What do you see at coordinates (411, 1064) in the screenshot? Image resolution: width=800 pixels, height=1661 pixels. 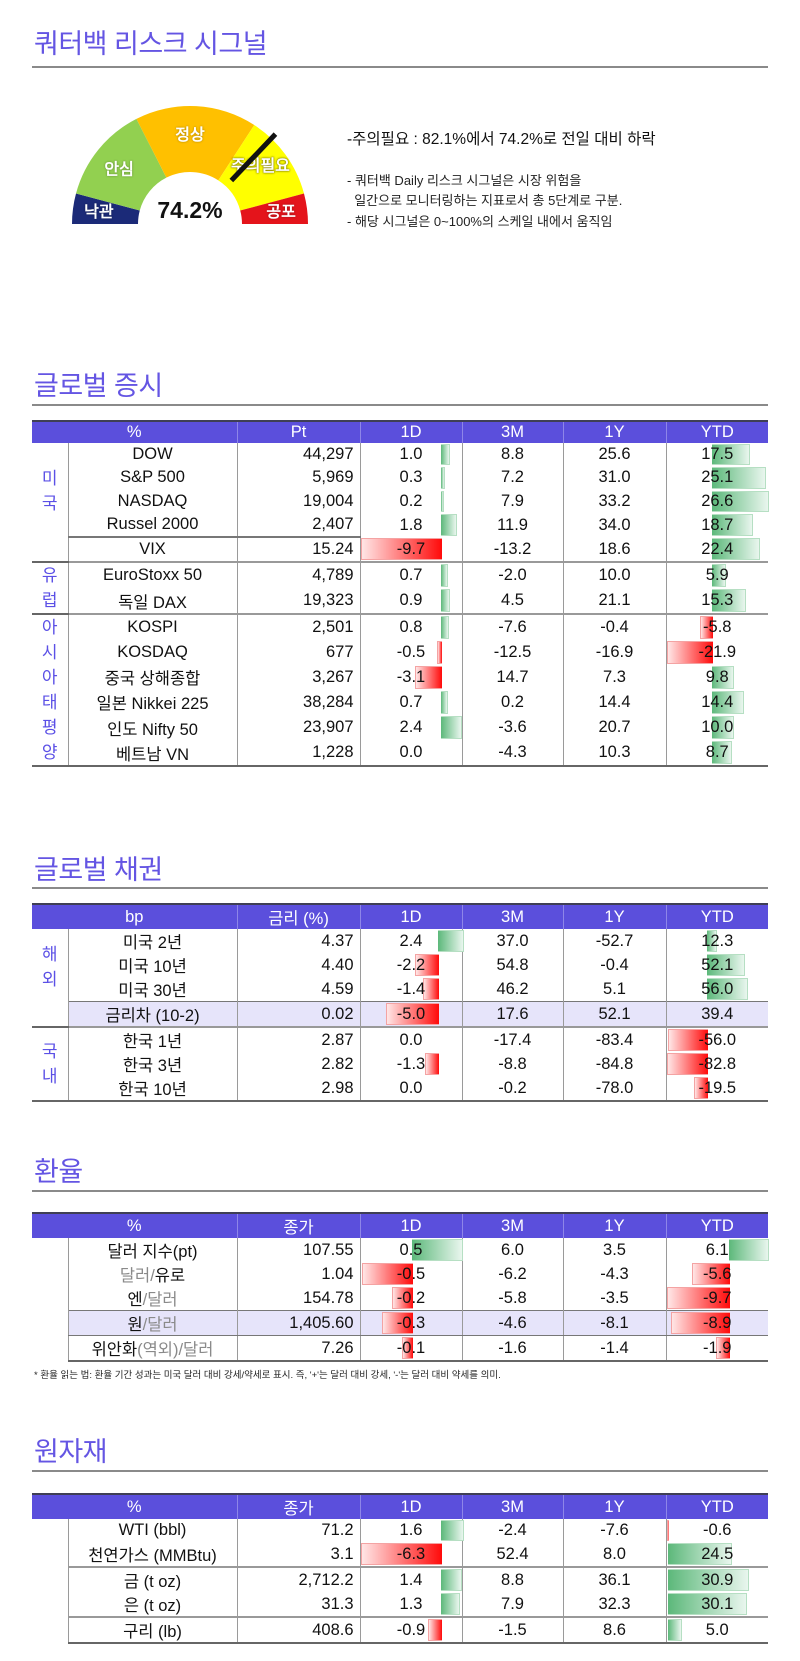 I see `cell-d1: -1.3` at bounding box center [411, 1064].